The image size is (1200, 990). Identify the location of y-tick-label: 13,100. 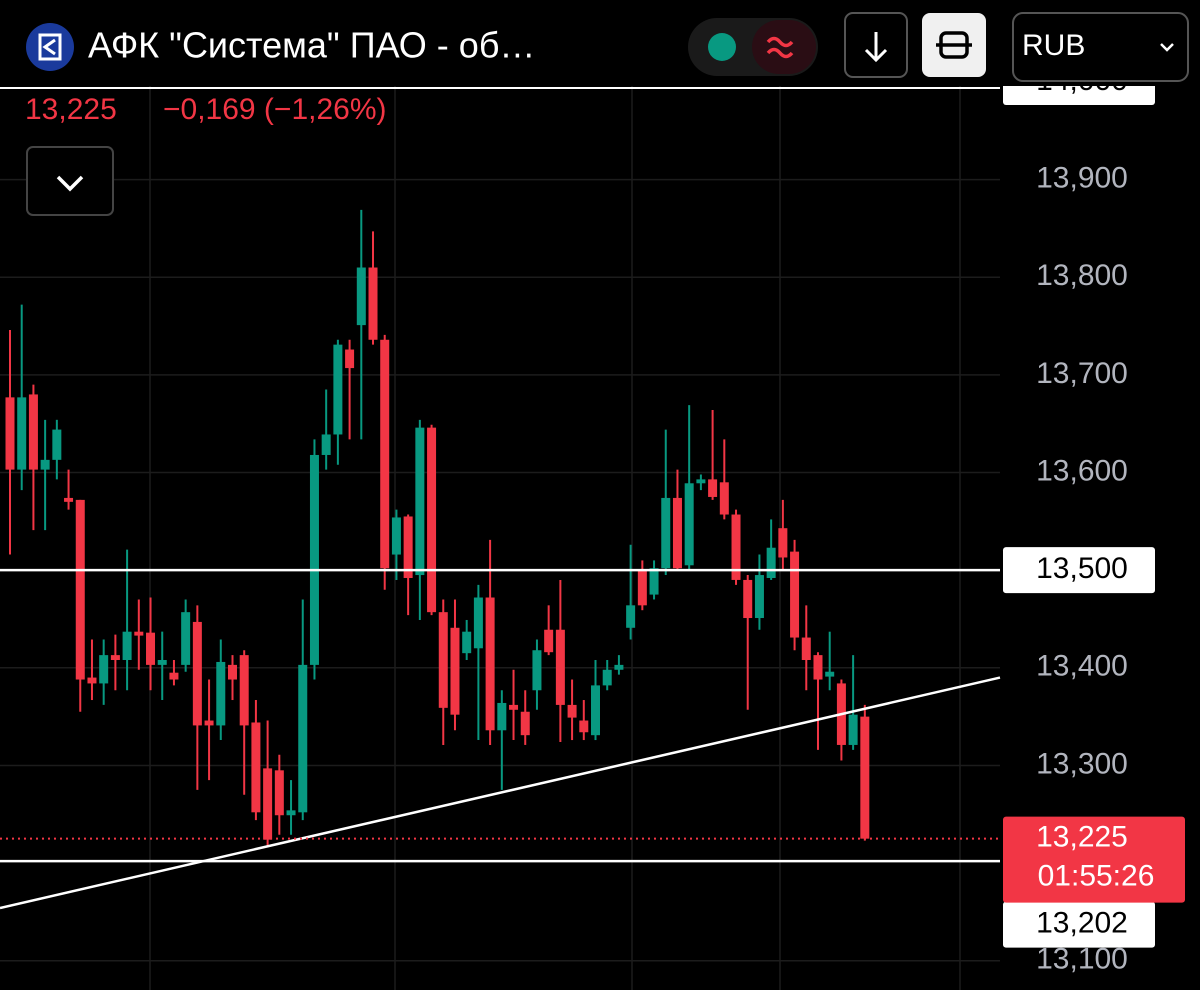
(1082, 959).